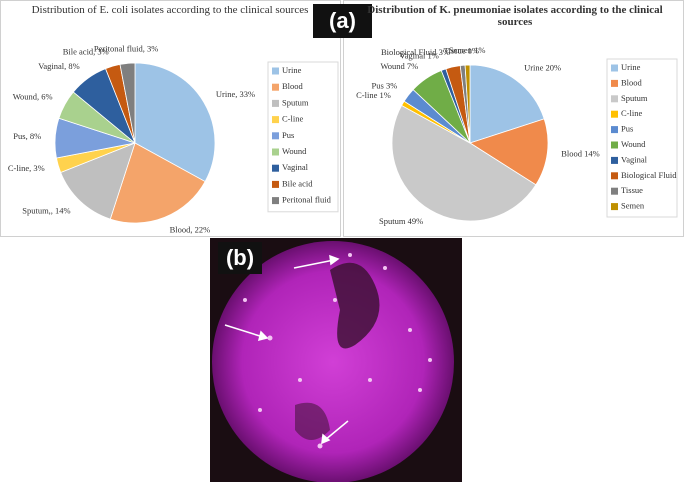 Image resolution: width=685 pixels, height=482 pixels. Describe the element at coordinates (418, 55) in the screenshot. I see `data-label: Vaginal 1%` at that location.